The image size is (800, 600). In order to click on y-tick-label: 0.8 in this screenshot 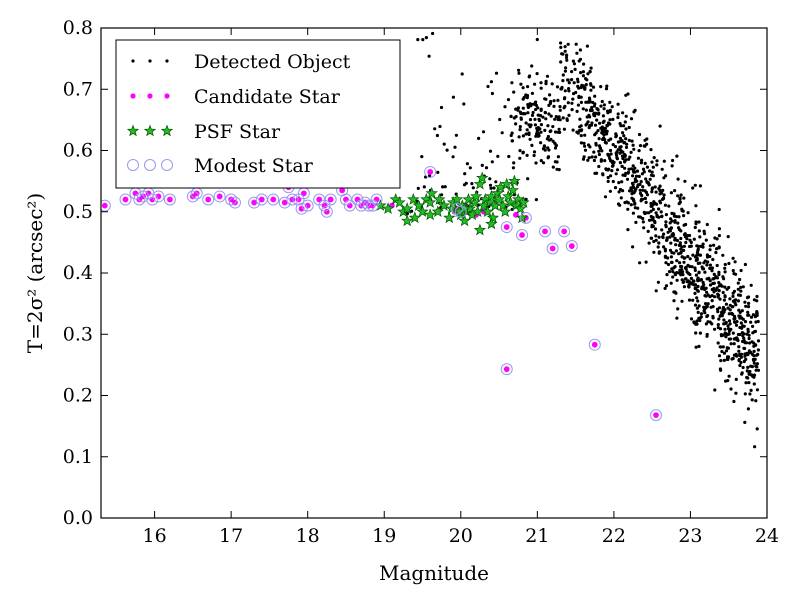, I will do `click(78, 28)`.